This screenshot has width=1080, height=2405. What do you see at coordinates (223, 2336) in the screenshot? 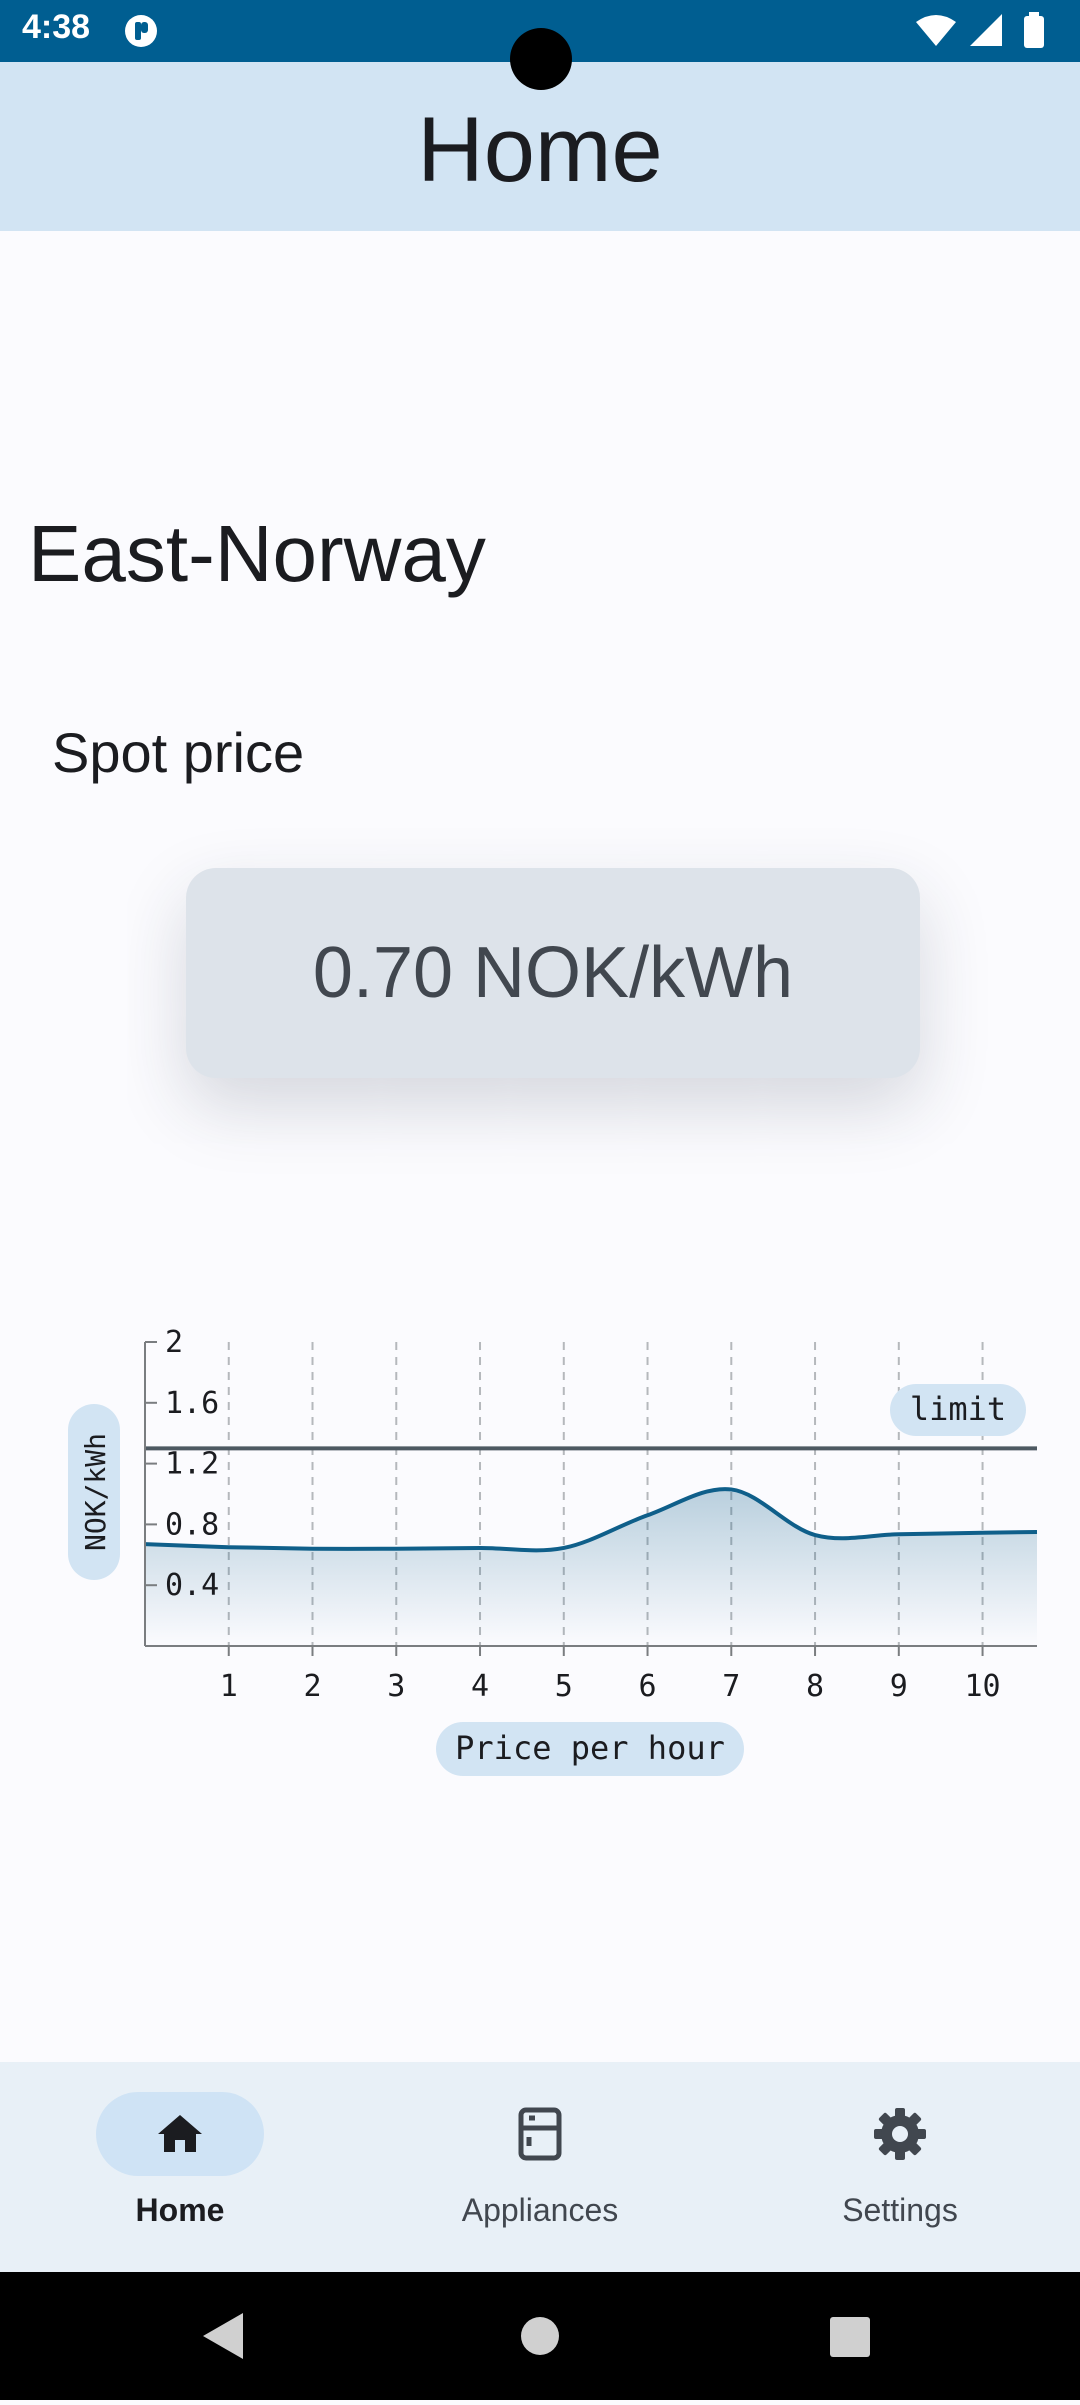
I see `back-icon` at bounding box center [223, 2336].